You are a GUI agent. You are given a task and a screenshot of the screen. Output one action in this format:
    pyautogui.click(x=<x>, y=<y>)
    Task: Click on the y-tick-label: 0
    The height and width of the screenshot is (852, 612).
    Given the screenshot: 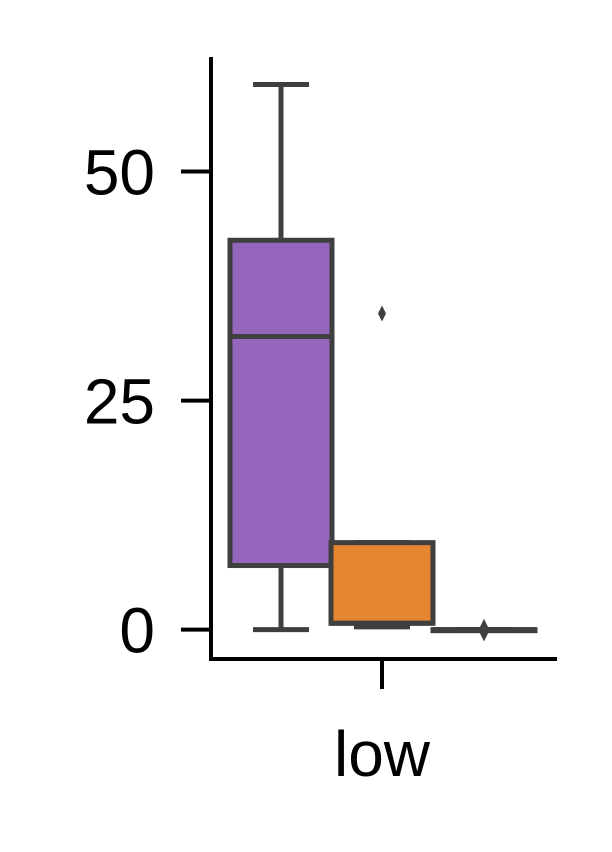 What is the action you would take?
    pyautogui.click(x=137, y=631)
    